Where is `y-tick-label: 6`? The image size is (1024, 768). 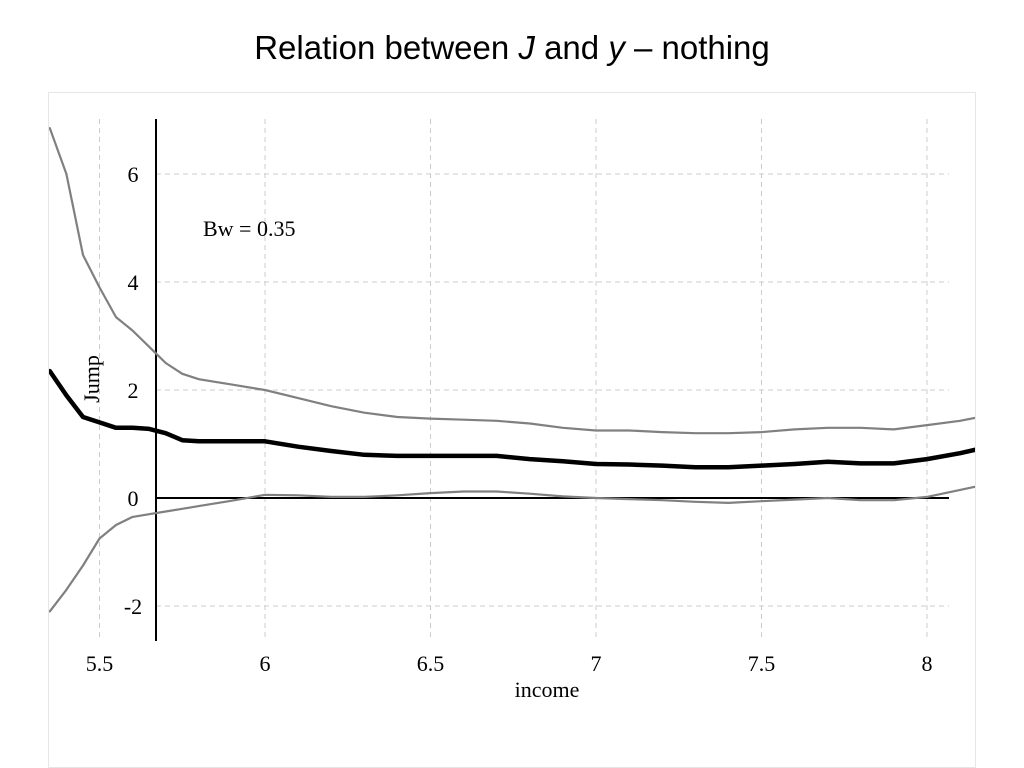
y-tick-label: 6 is located at coordinates (133, 174).